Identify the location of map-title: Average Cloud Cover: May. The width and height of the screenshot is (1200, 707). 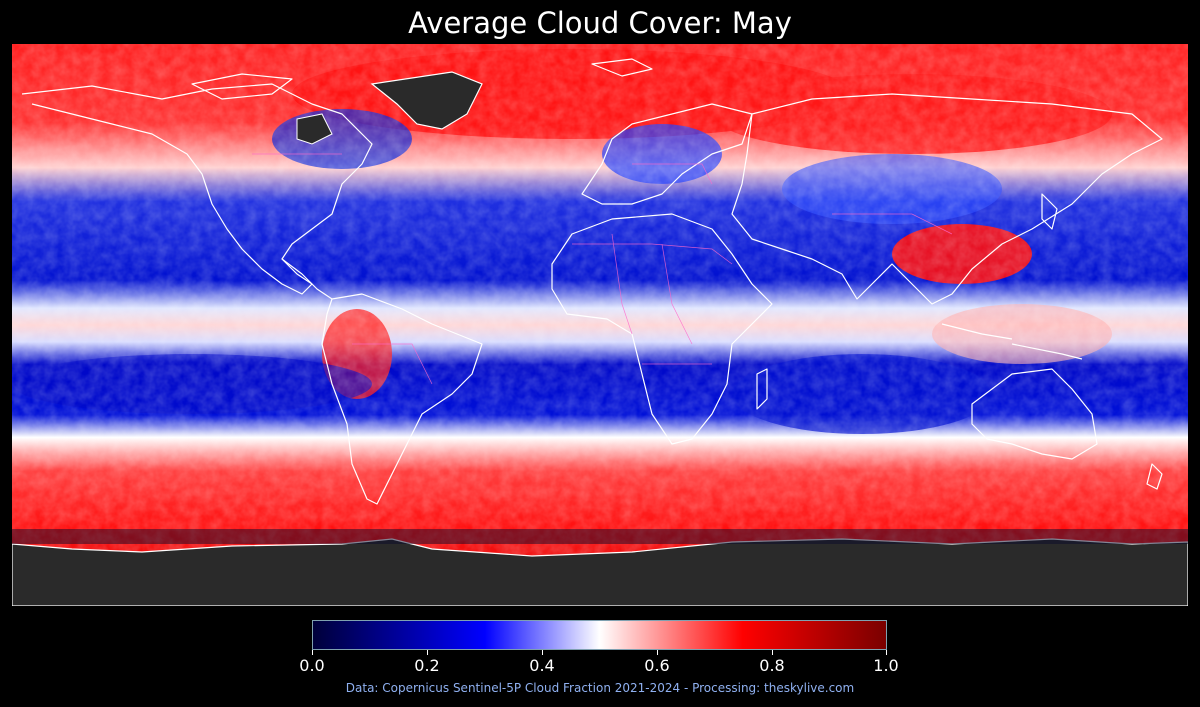
(600, 23).